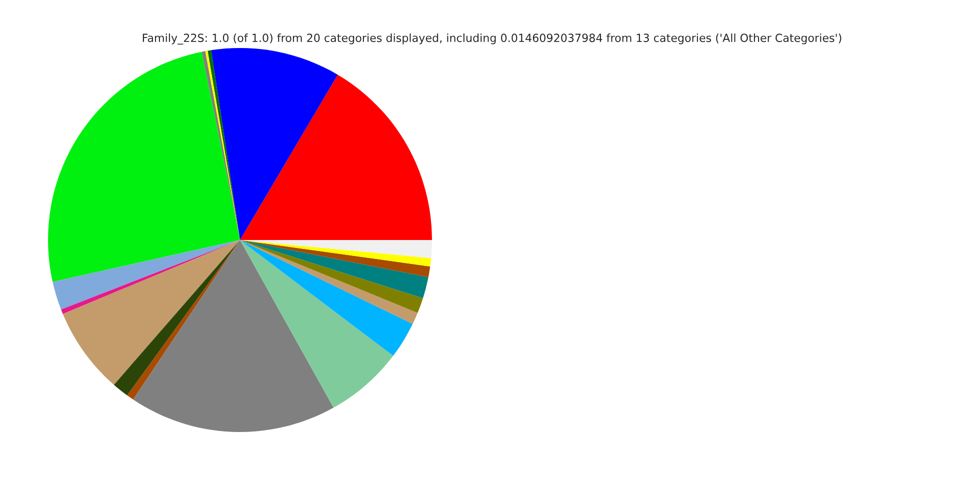 Image resolution: width=960 pixels, height=480 pixels. Describe the element at coordinates (492, 39) in the screenshot. I see `text: Family_22S: 1.0 (of 1.0) from 20 categories displayed, including 0.0146092037984 from 13 categories ('All Other Categories')` at that location.